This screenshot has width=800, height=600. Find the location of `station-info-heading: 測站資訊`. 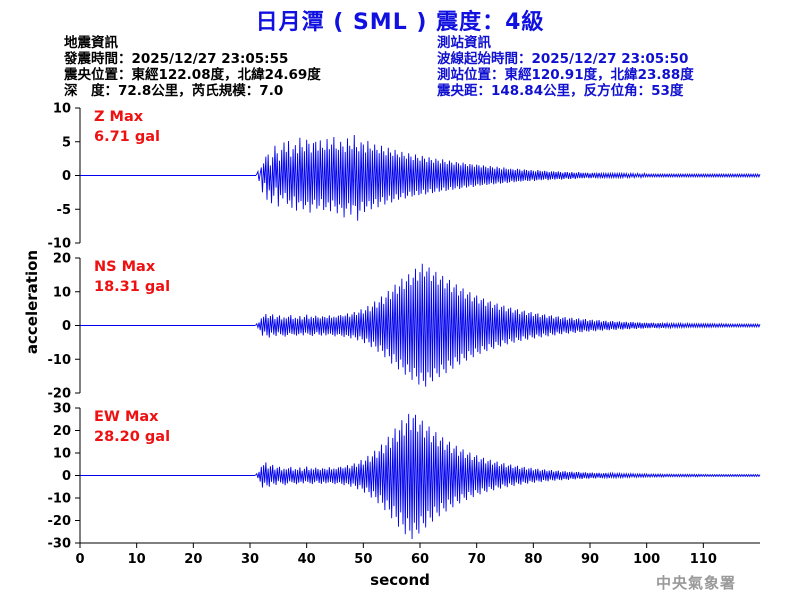

station-info-heading: 測站資訊 is located at coordinates (464, 43).